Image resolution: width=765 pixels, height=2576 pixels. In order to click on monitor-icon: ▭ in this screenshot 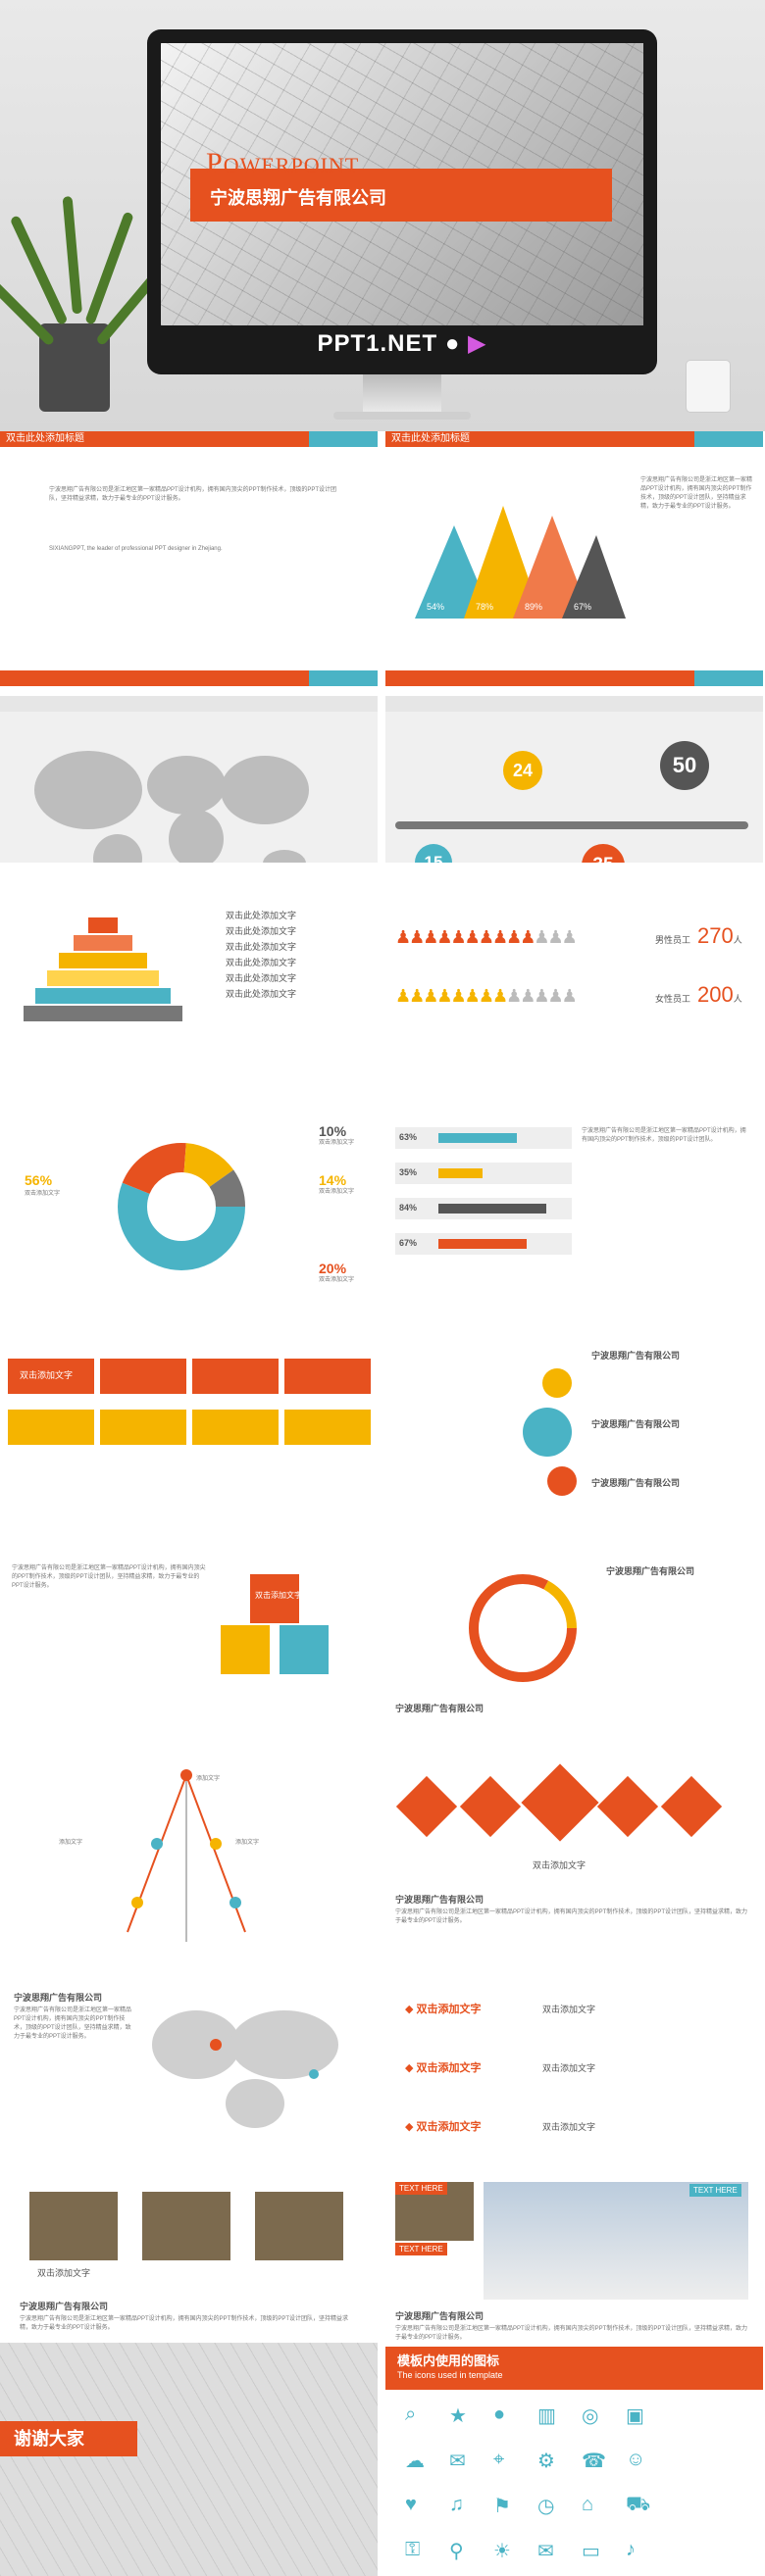, I will do `click(591, 2551)`.